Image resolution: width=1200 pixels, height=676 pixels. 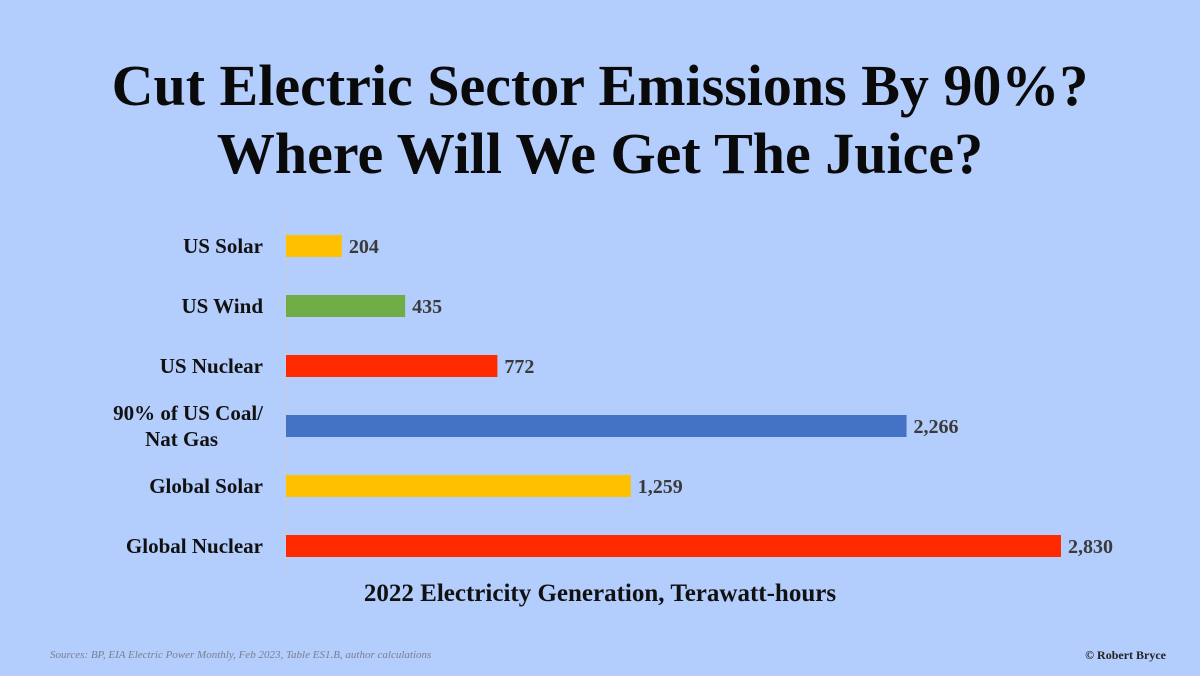 I want to click on value-label-5: 2,830, so click(x=1090, y=547).